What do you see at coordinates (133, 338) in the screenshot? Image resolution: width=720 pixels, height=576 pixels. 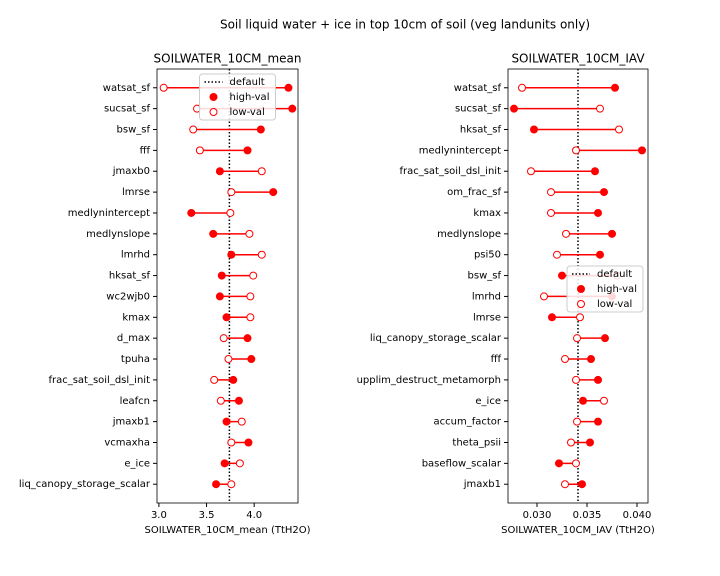 I see `y-tick-label: d_max` at bounding box center [133, 338].